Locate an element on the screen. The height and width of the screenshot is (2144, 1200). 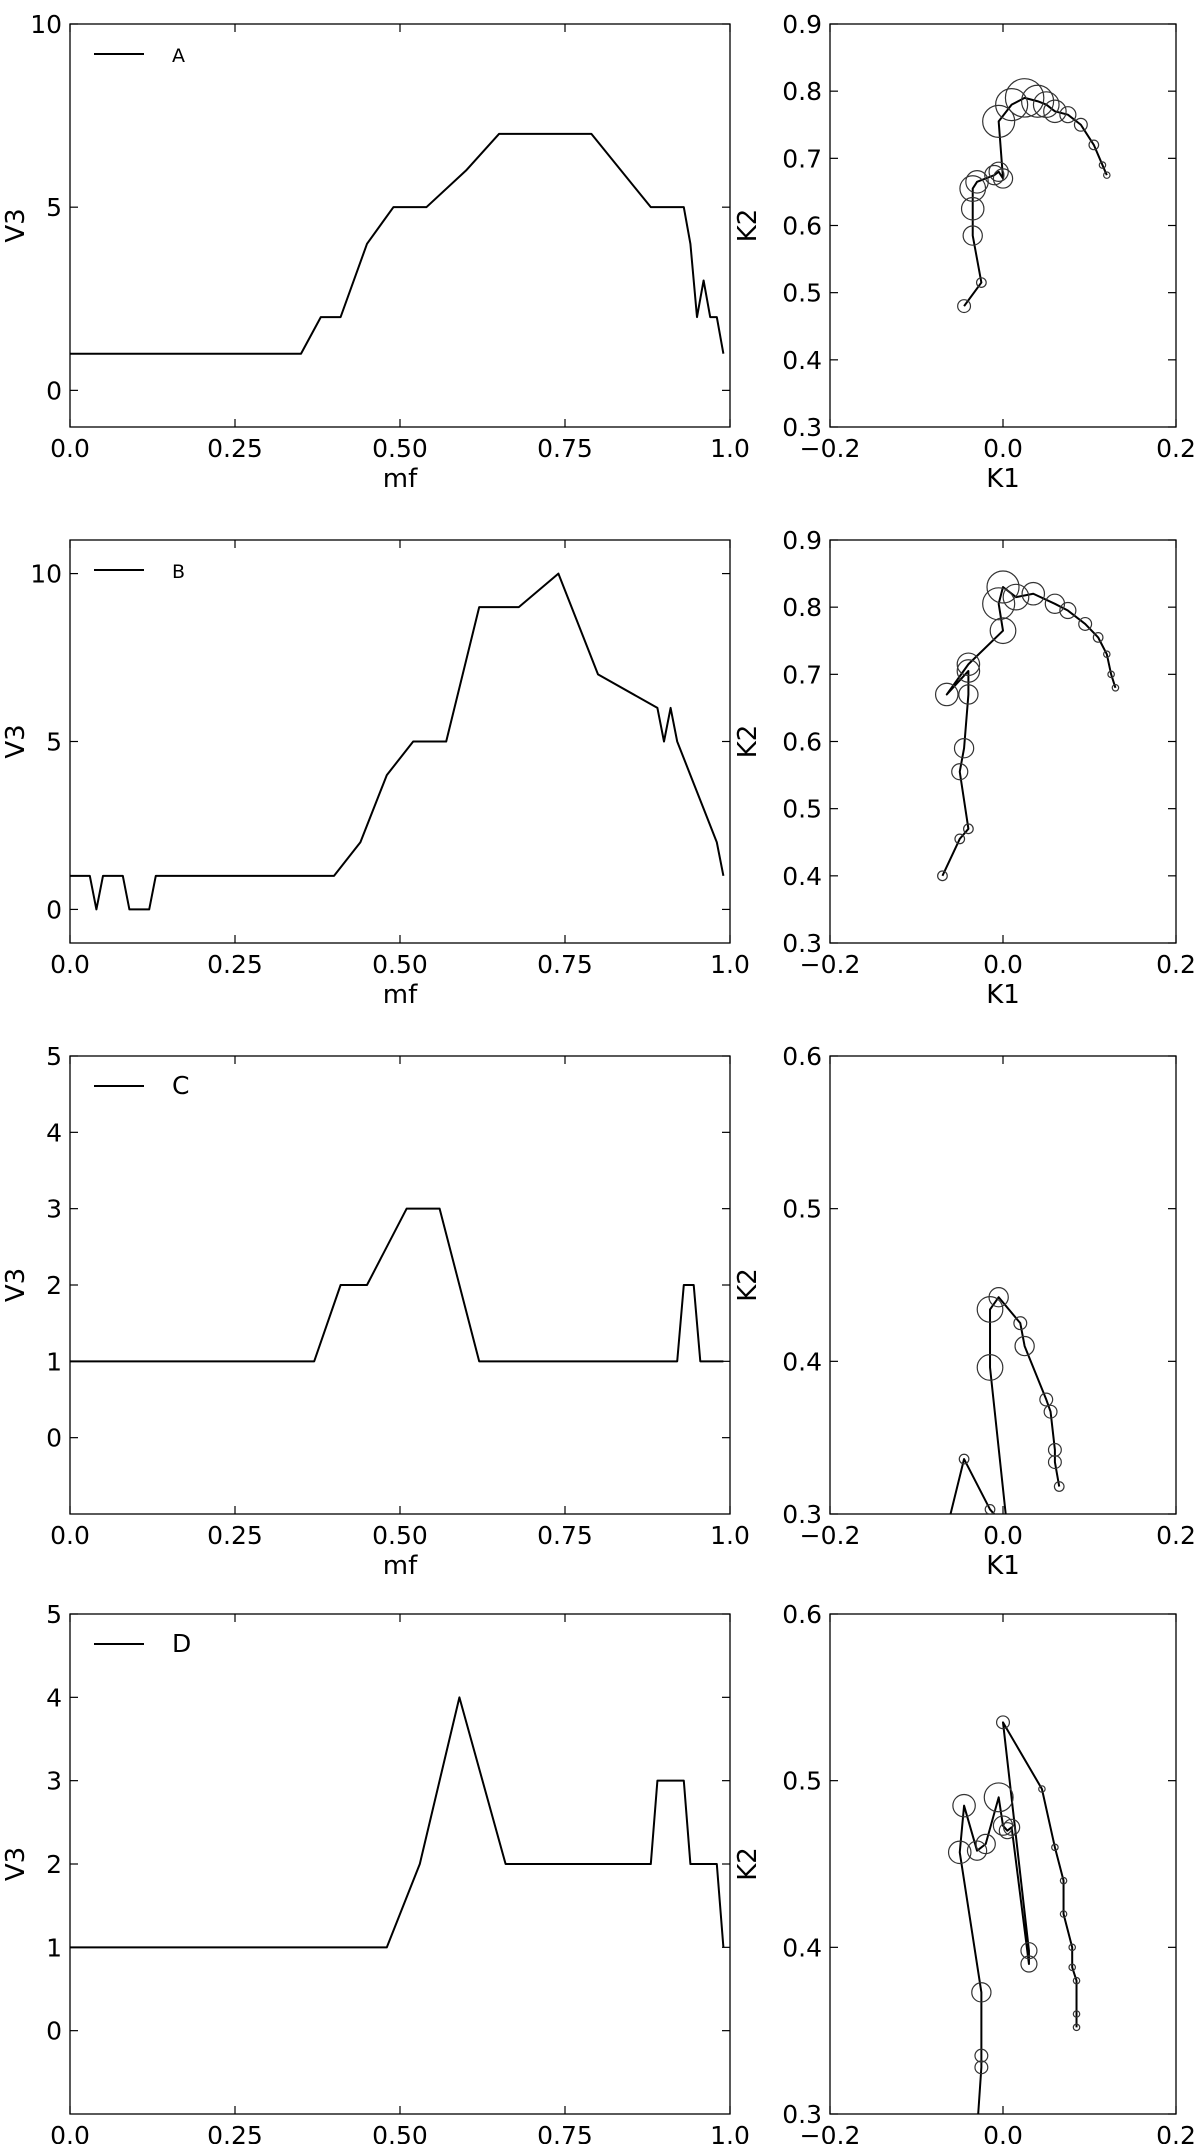
trajectory-line is located at coordinates (1029, 731).